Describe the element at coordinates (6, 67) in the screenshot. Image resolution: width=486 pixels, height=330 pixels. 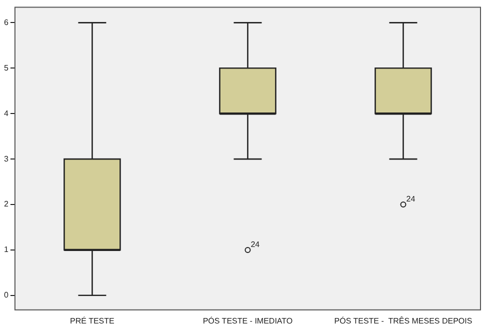
I see `y-tick-label: 5` at that location.